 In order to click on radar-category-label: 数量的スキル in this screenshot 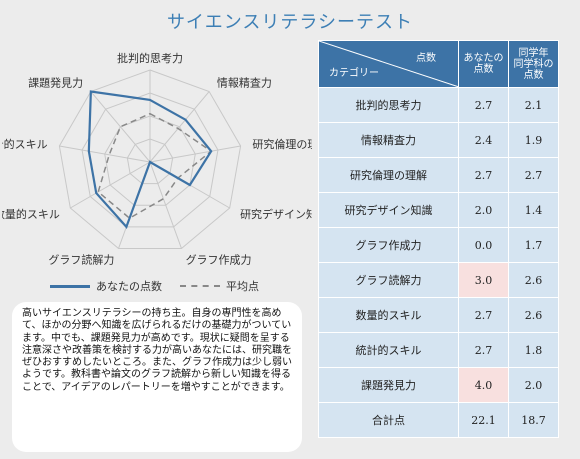, I will do `click(31, 214)`.